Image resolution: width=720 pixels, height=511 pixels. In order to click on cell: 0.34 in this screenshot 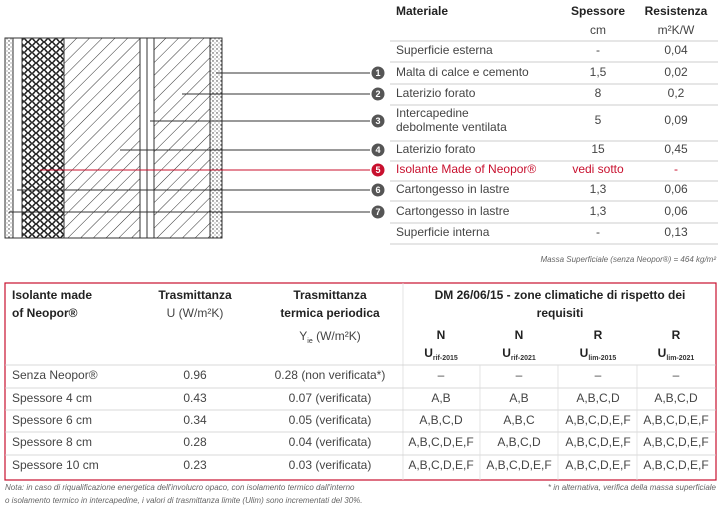, I will do `click(195, 420)`.